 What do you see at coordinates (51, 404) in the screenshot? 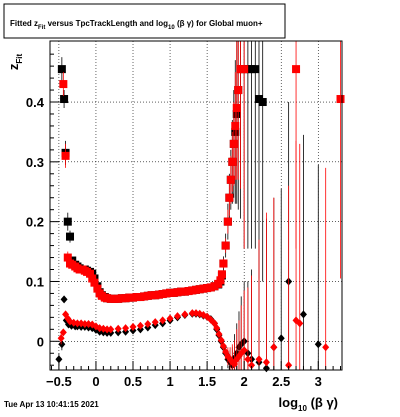
I see `timestamp: Tue Apr 13 10:41:15 2021` at bounding box center [51, 404].